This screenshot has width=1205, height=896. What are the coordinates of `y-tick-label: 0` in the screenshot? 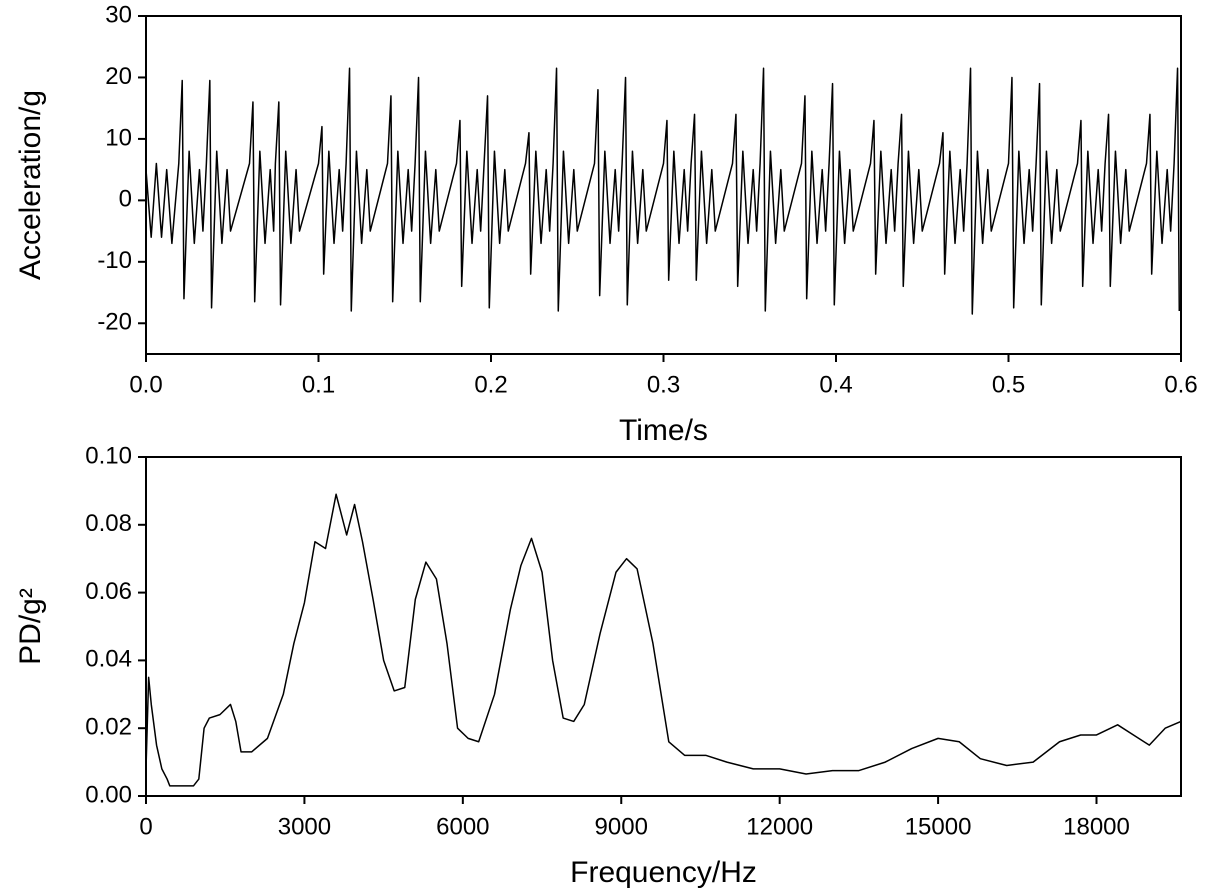 It's located at (125, 199).